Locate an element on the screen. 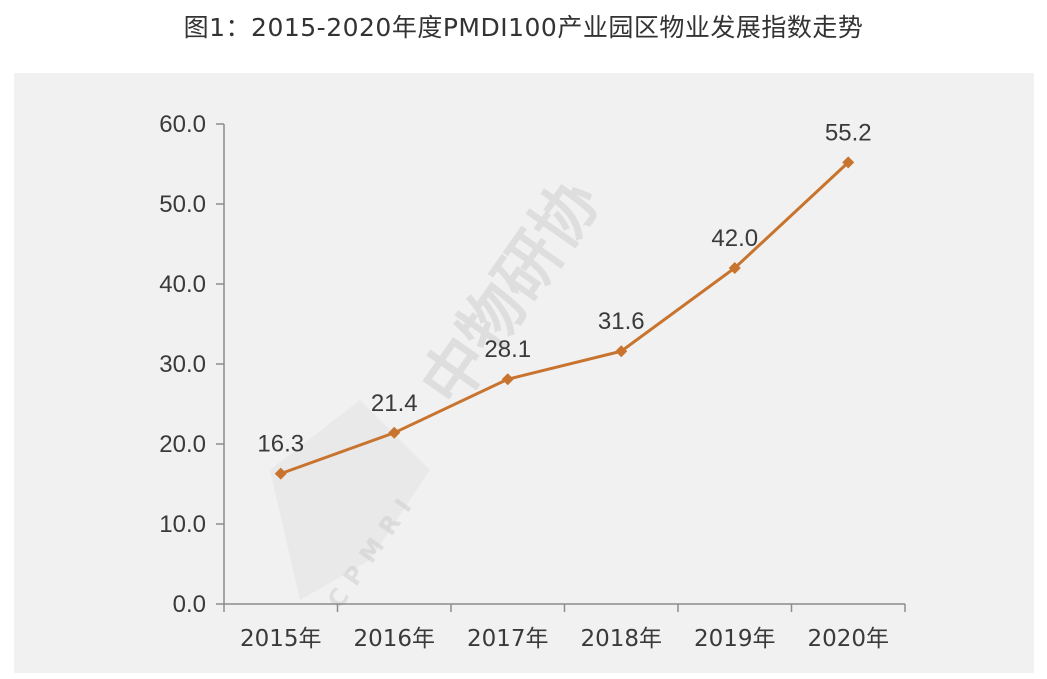 This screenshot has height=679, width=1047. x-tick-label: 2020年 is located at coordinates (848, 639).